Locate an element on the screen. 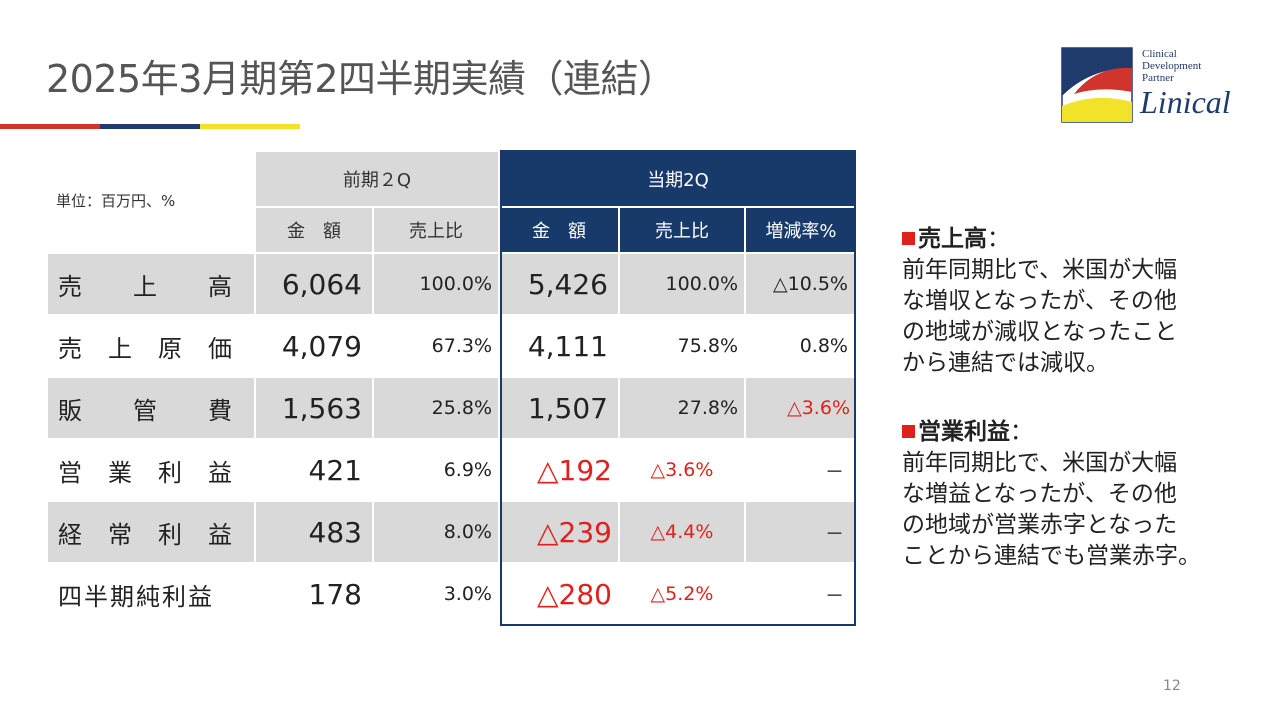 The width and height of the screenshot is (1280, 720). cur-ratio-cell: 100.0% is located at coordinates (682, 284).